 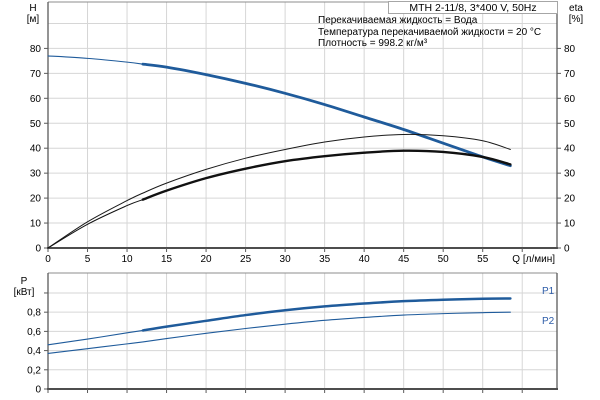 What do you see at coordinates (246, 259) in the screenshot?
I see `svg-text: 25` at bounding box center [246, 259].